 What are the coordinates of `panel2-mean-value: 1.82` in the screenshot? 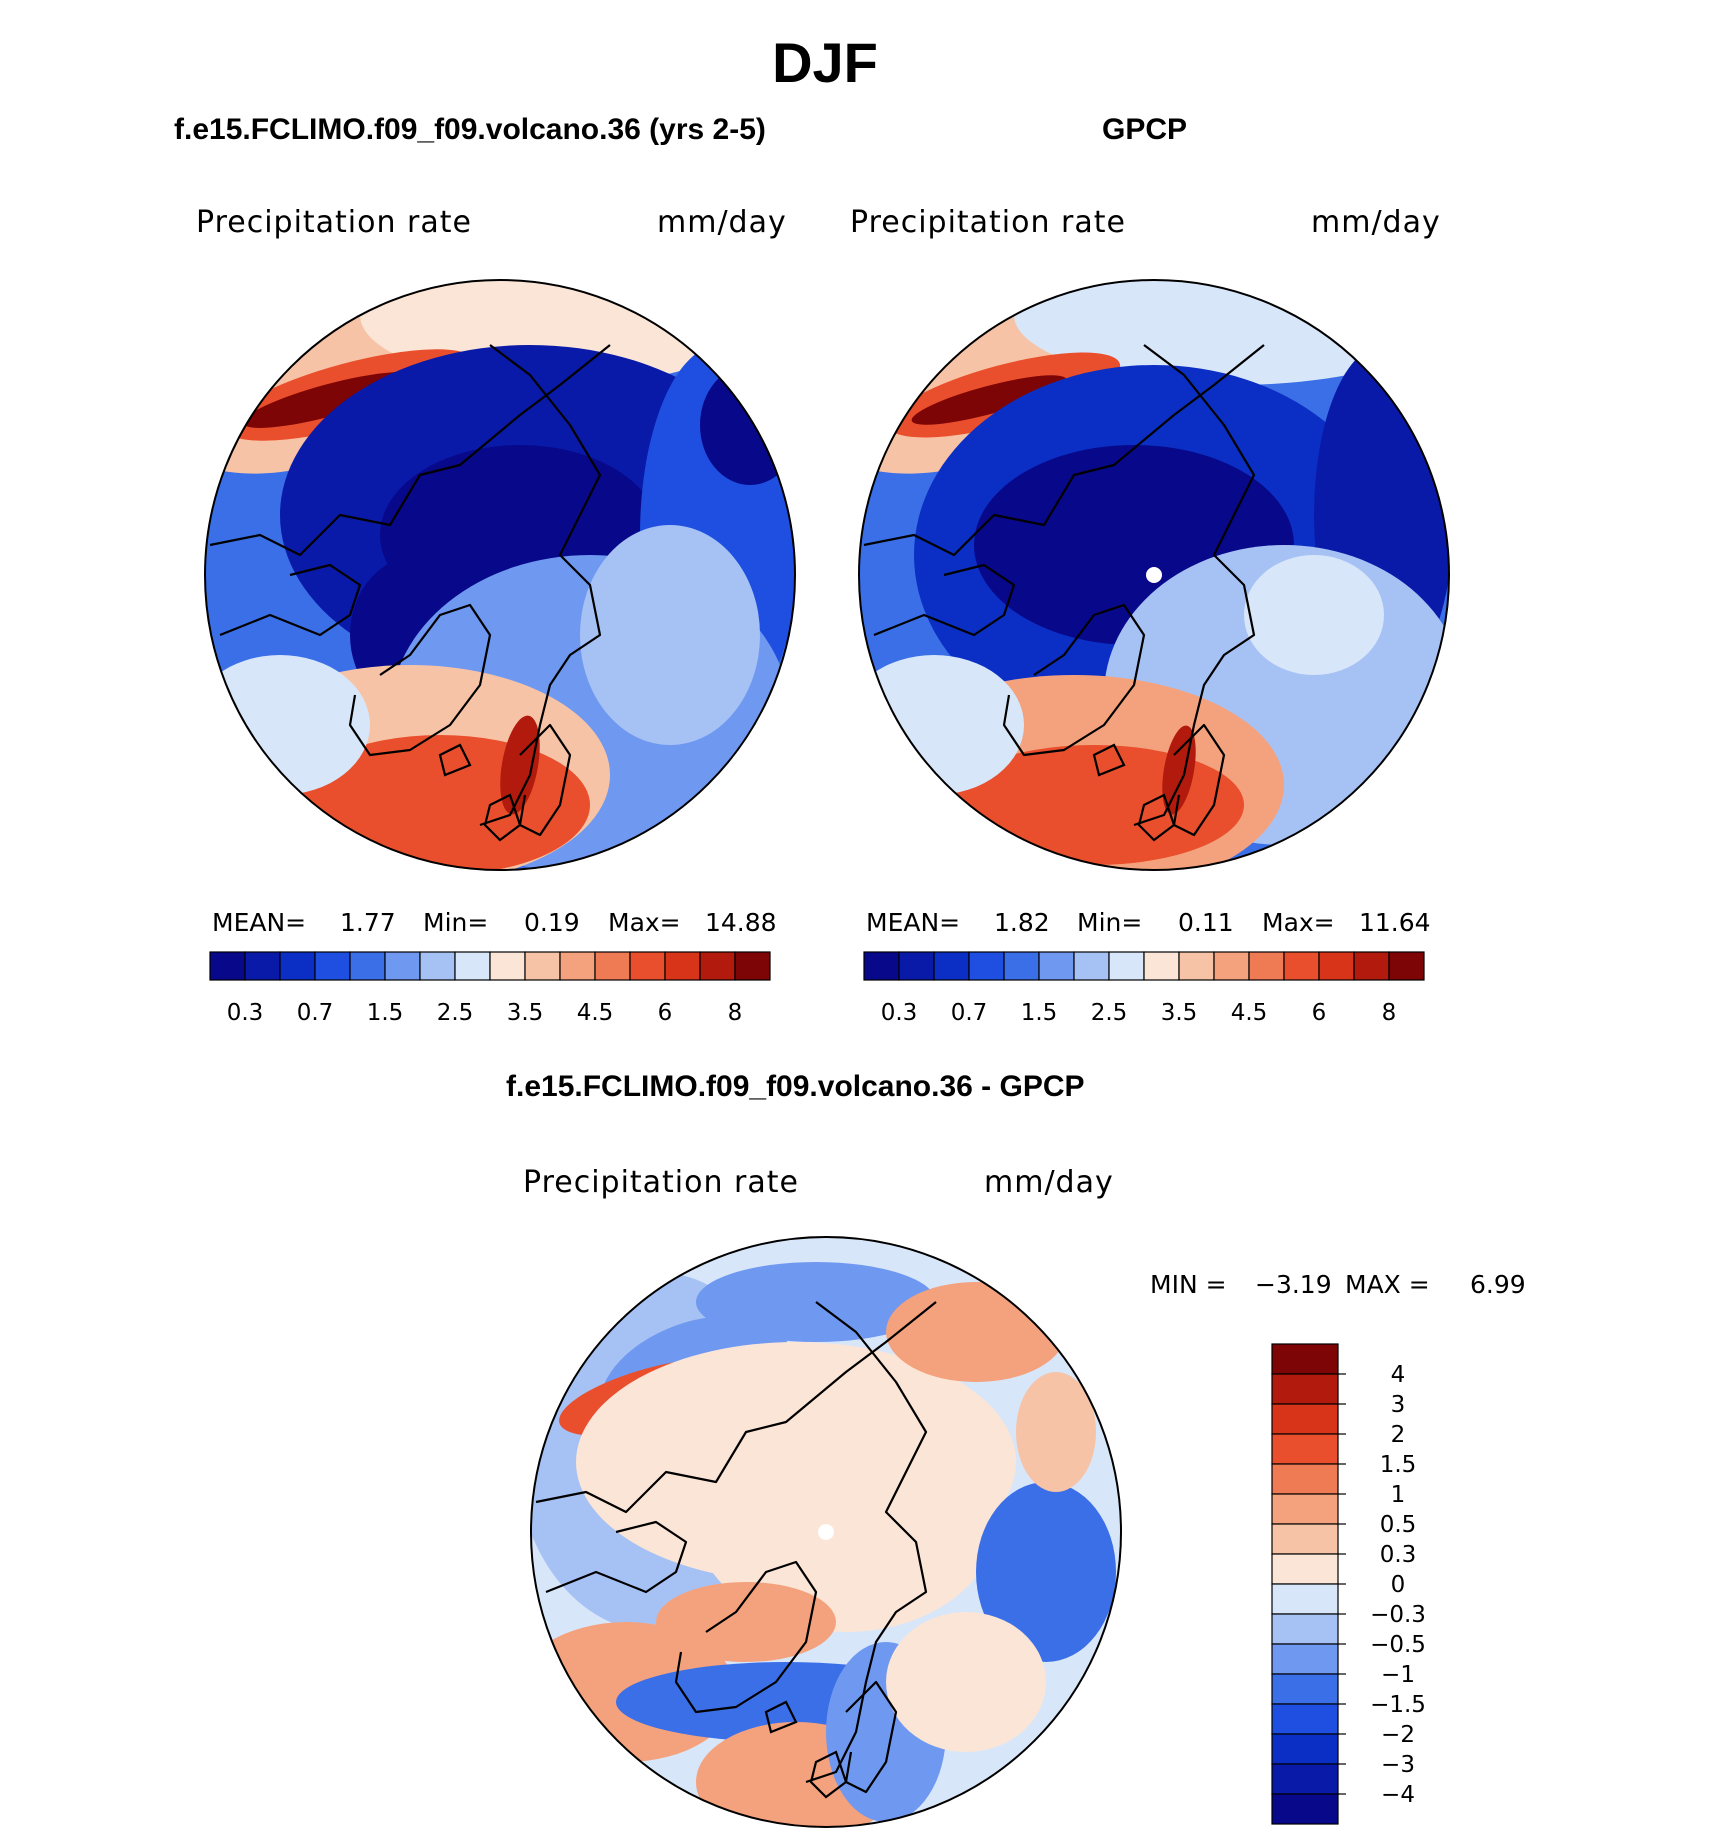 It's located at (1022, 922).